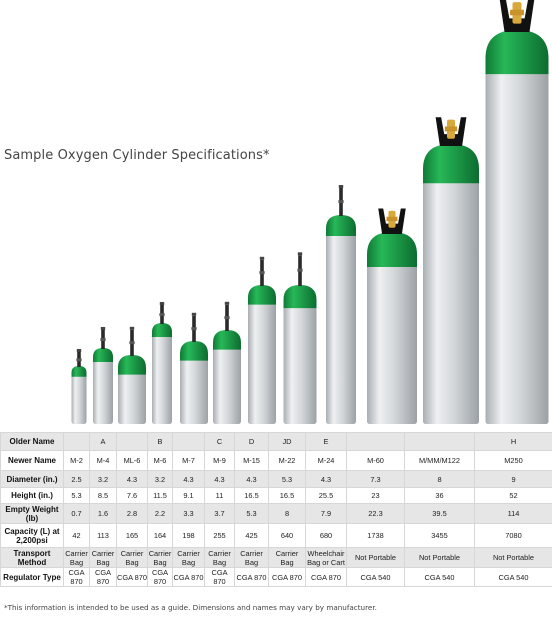 This screenshot has width=552, height=621. What do you see at coordinates (326, 460) in the screenshot?
I see `table-cell: M-24` at bounding box center [326, 460].